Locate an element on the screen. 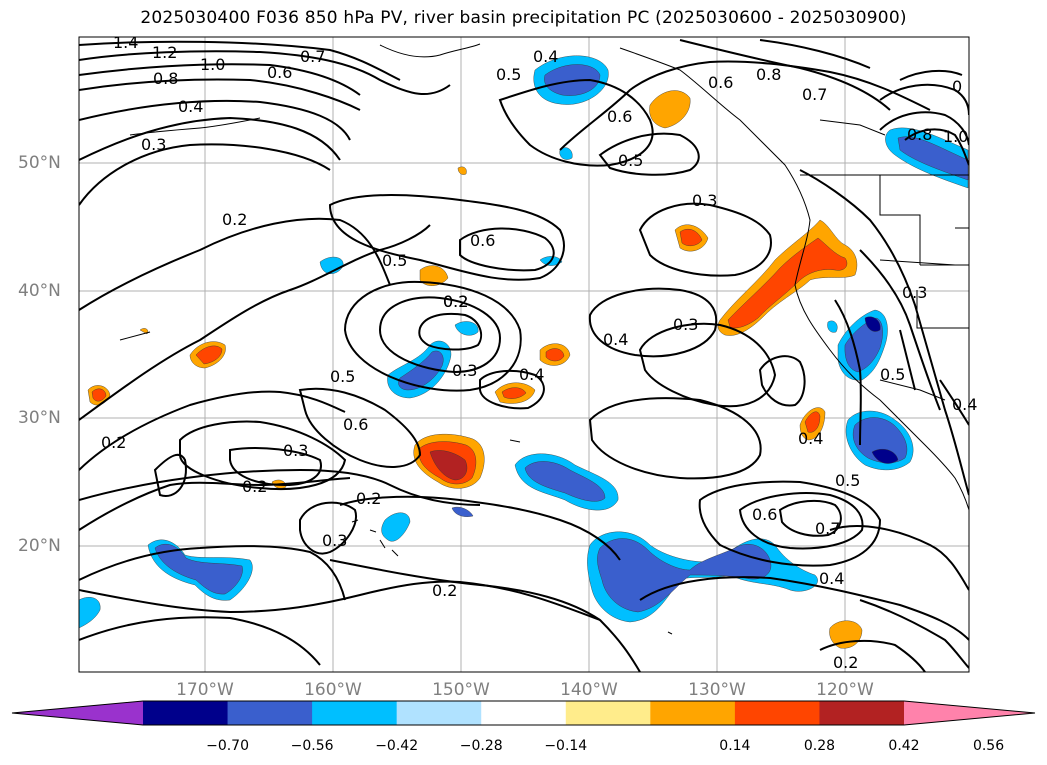  colorbar-segments is located at coordinates (523, 713).